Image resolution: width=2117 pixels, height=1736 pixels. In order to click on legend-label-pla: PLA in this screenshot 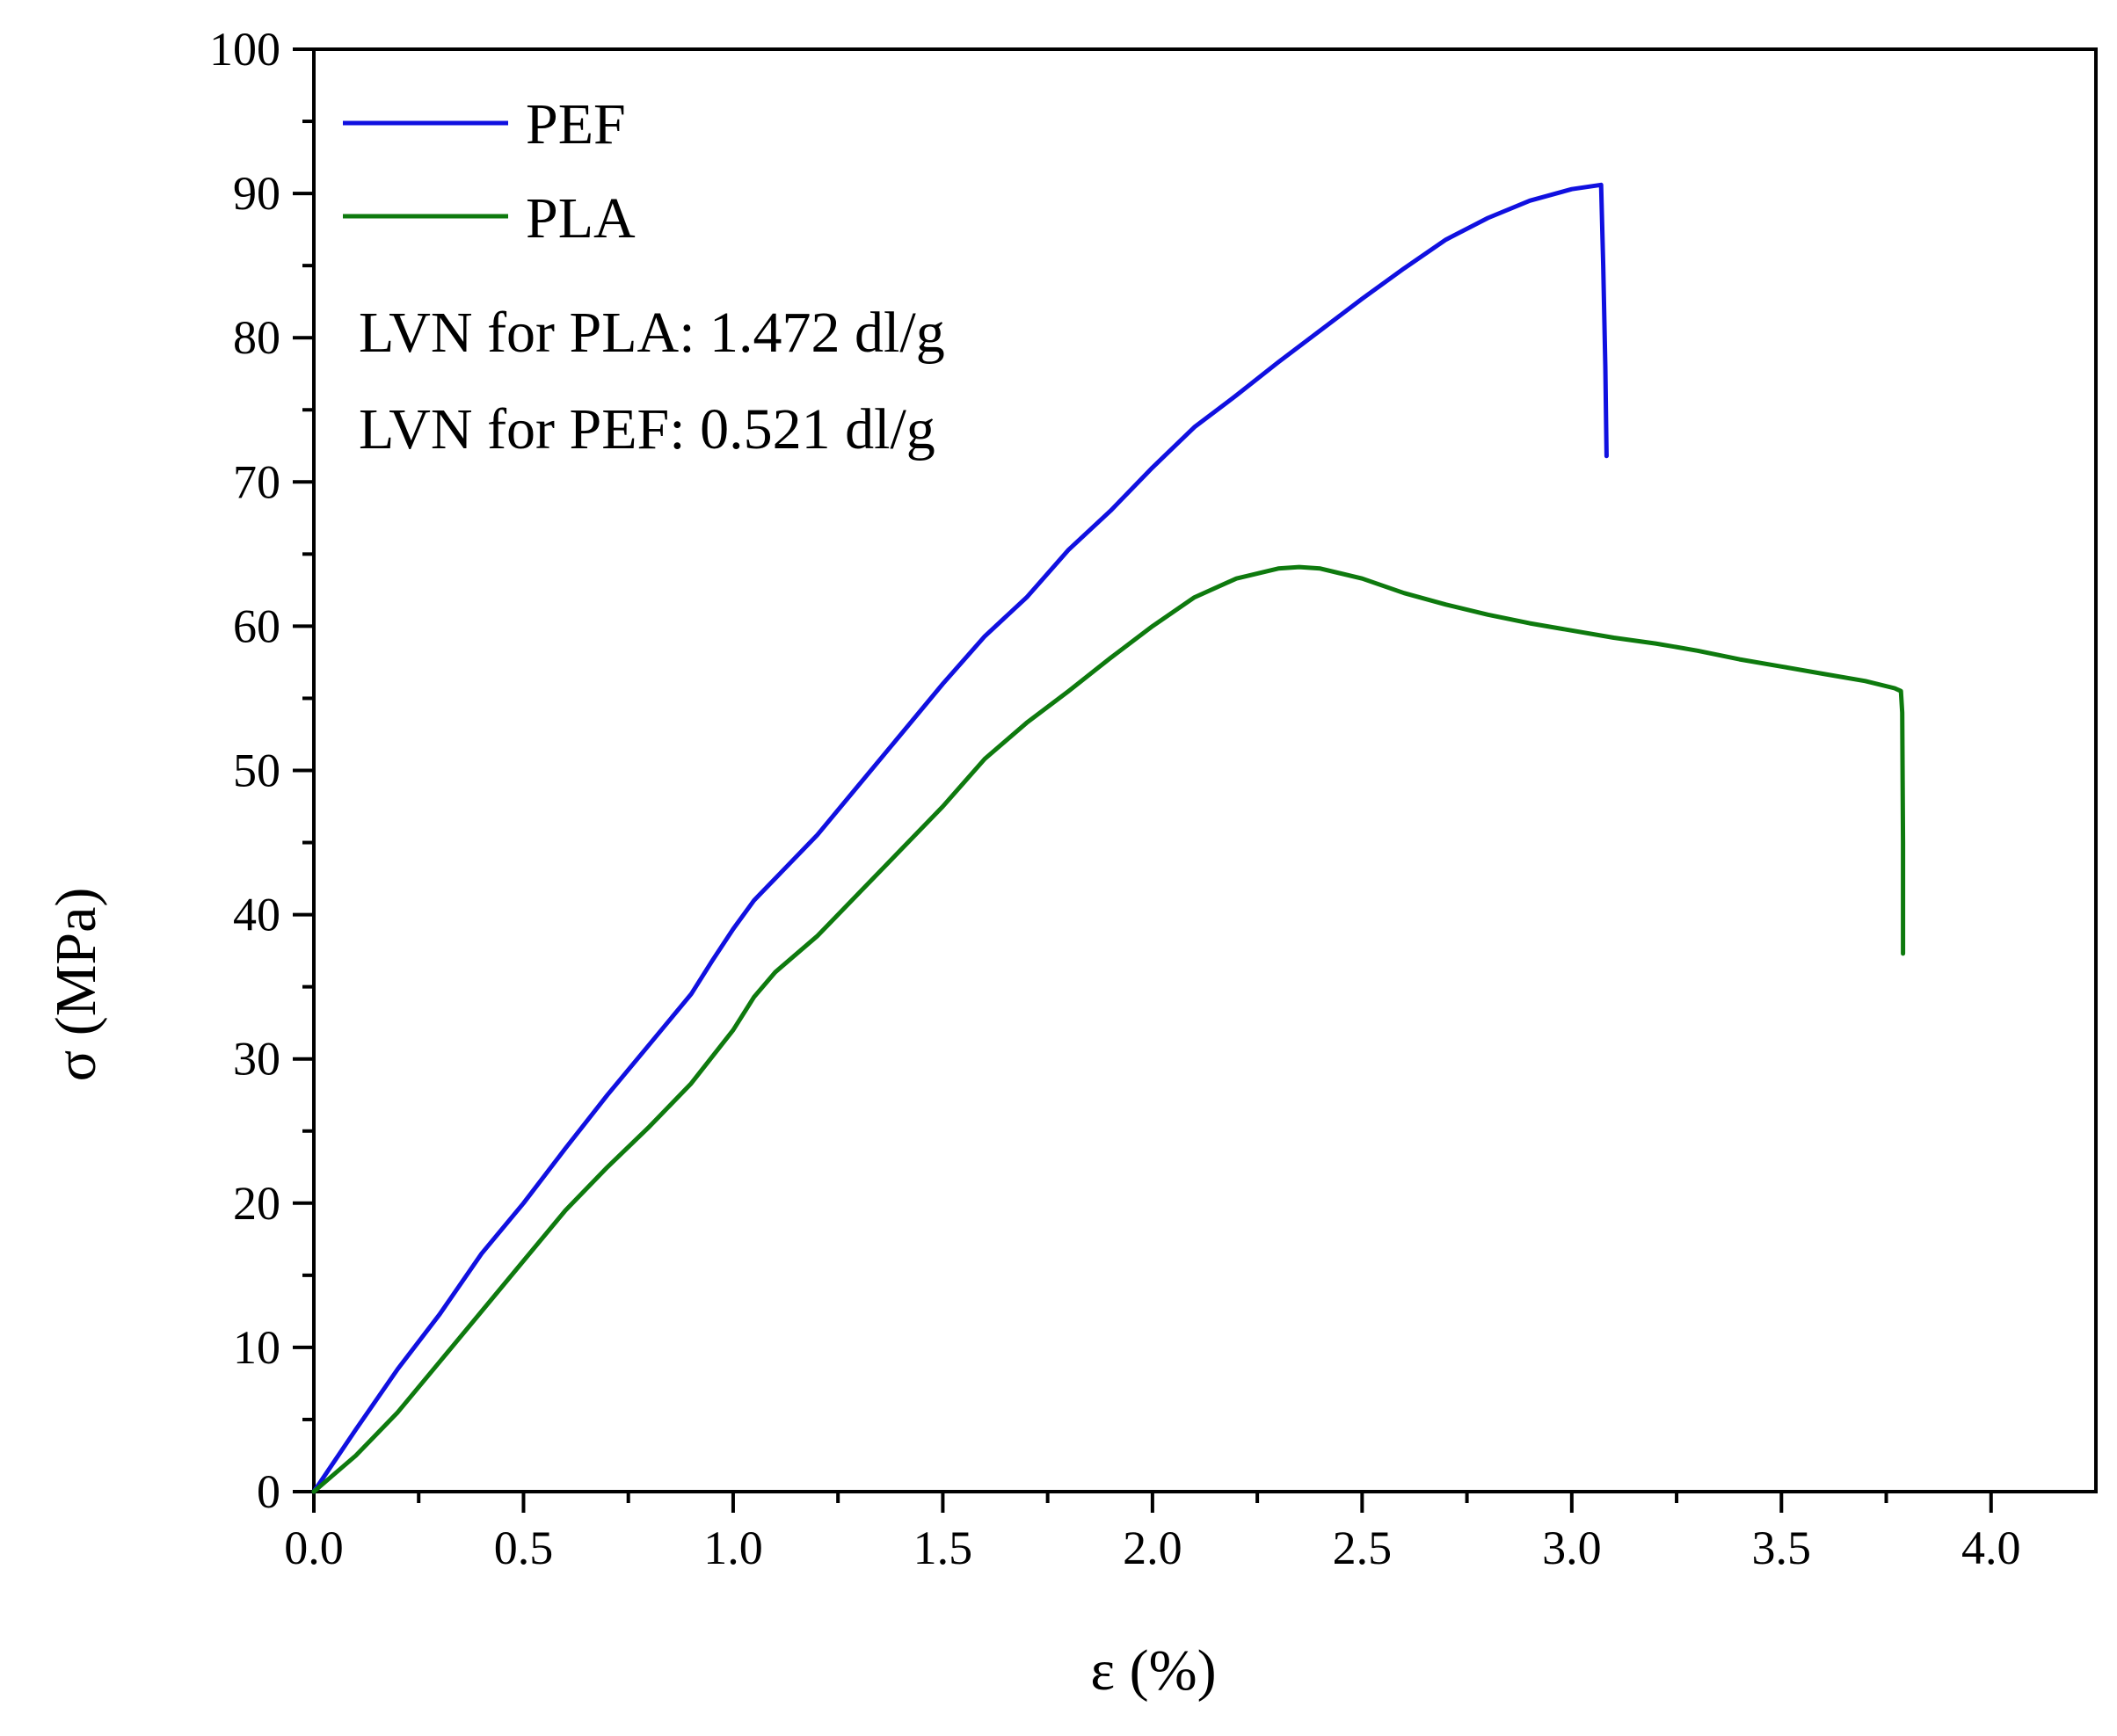, I will do `click(581, 219)`.